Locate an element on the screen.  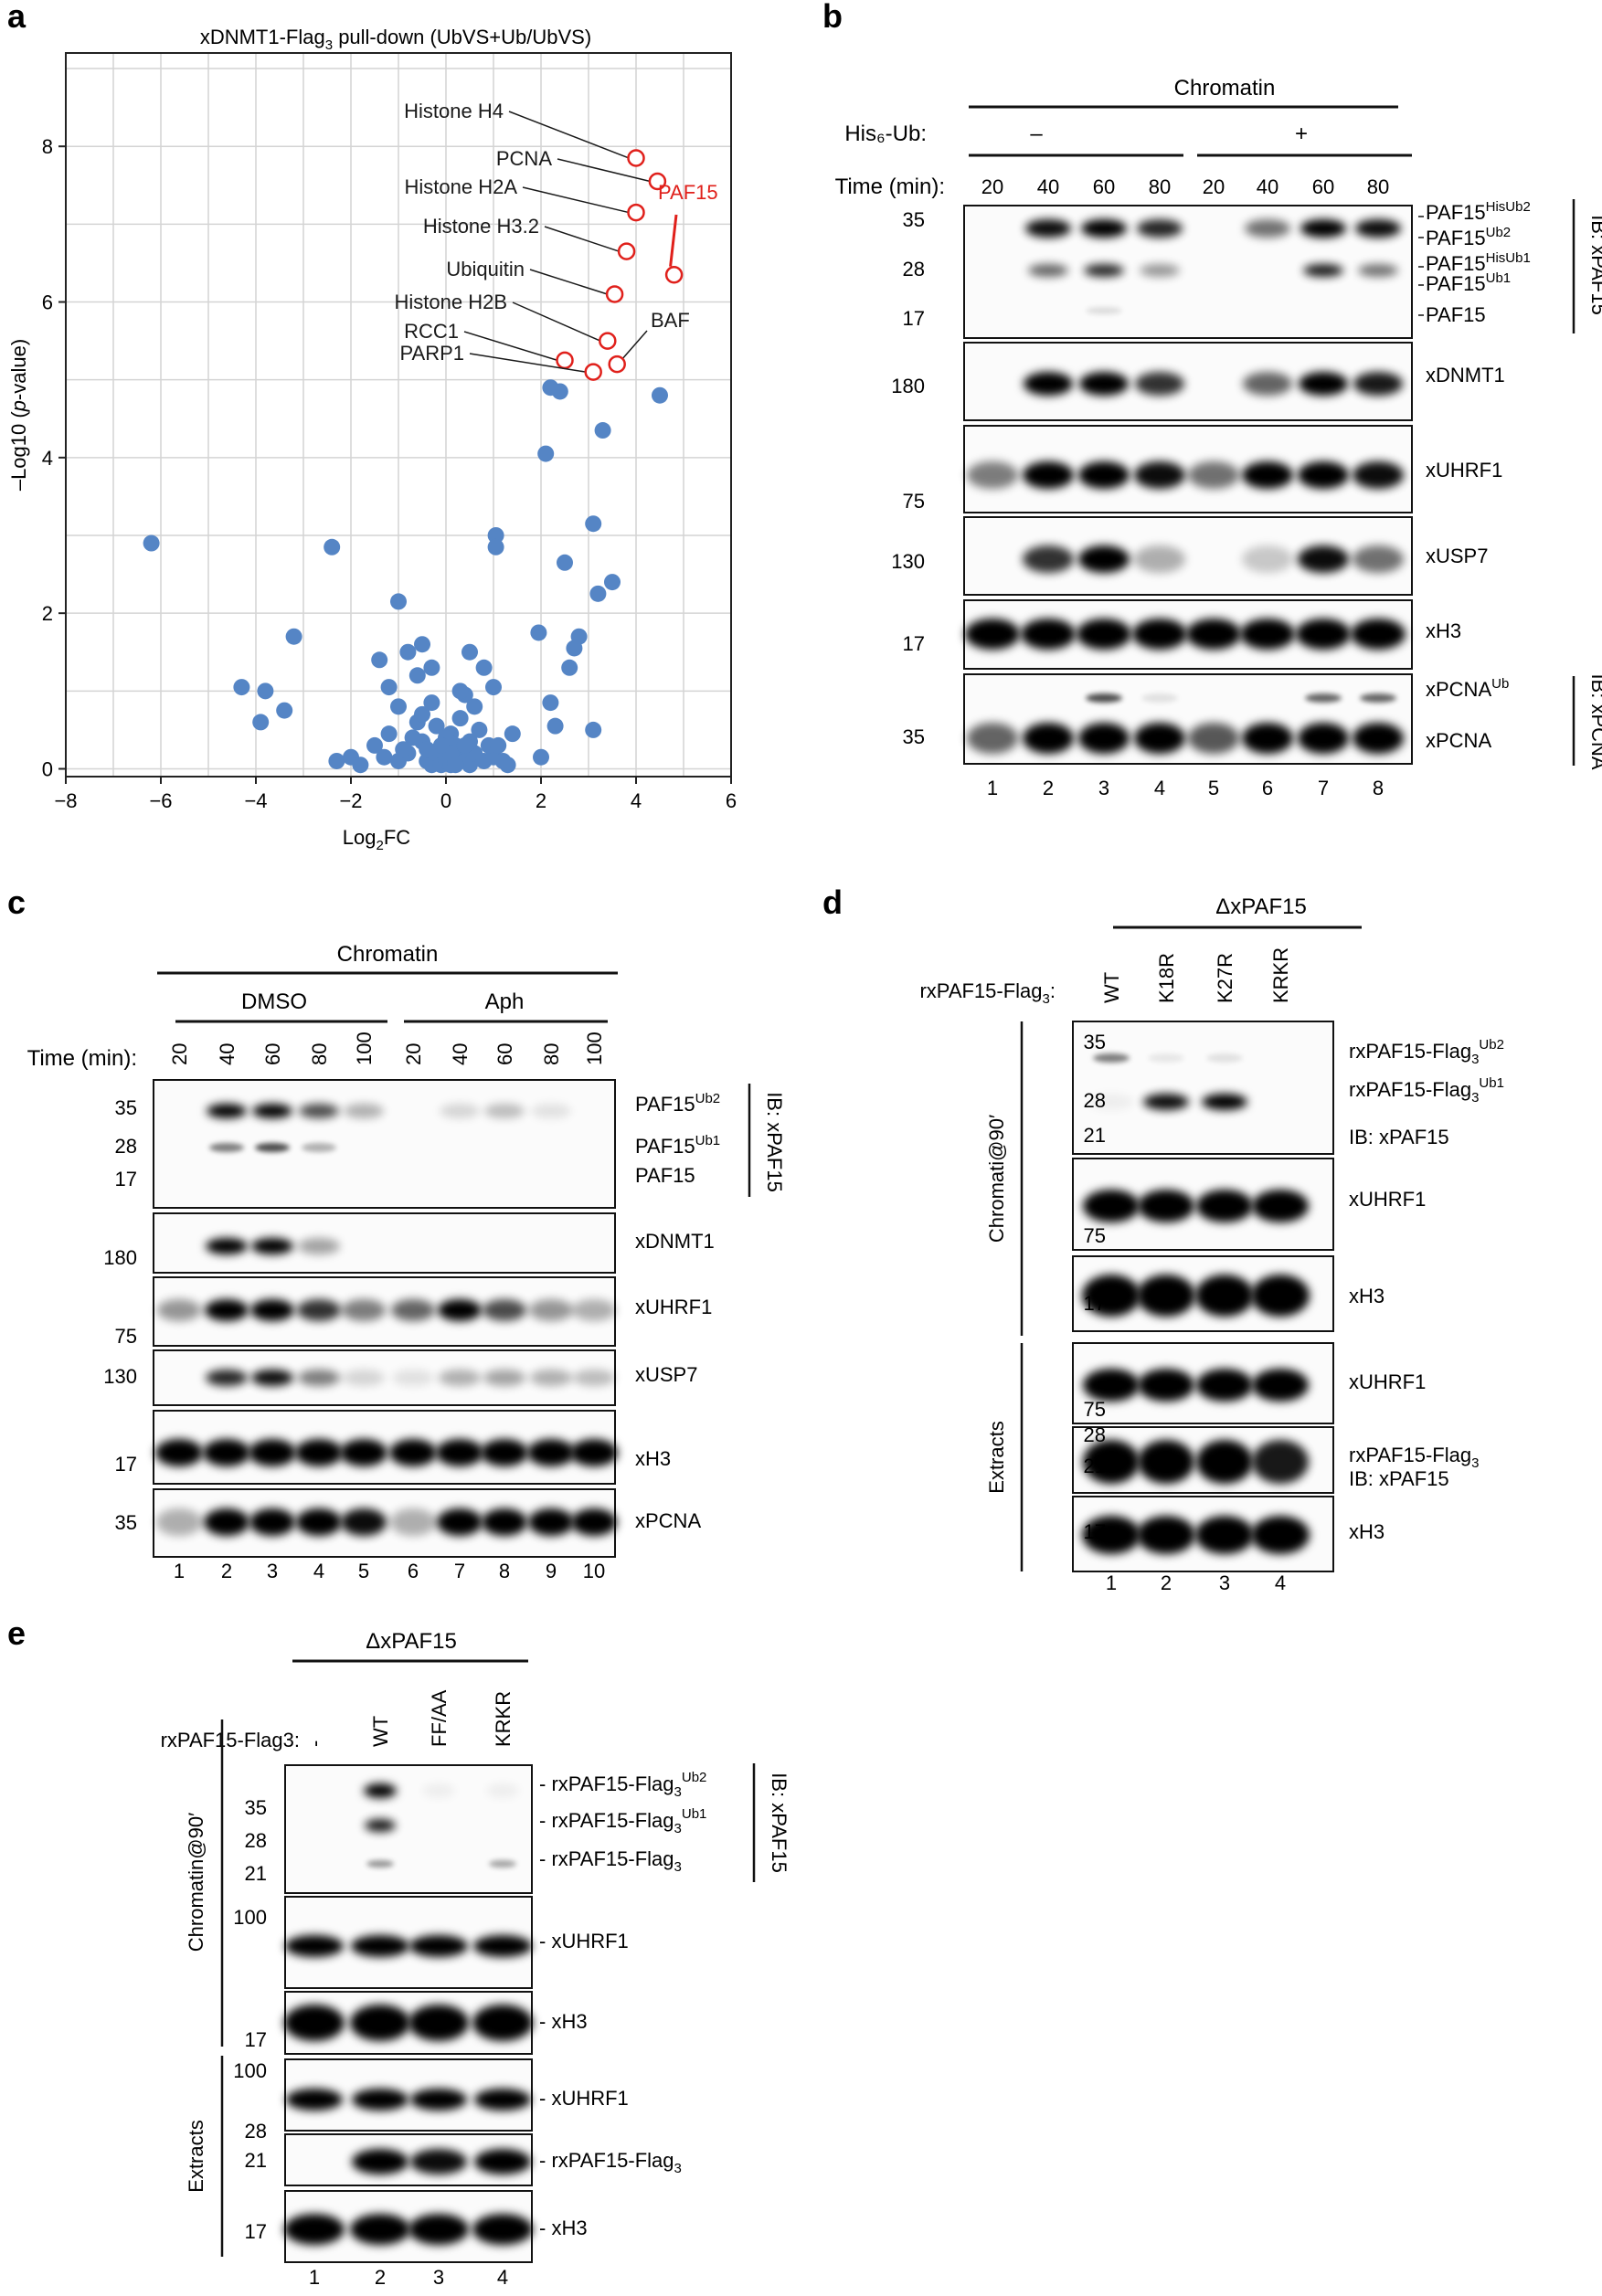
panel-label-d: d is located at coordinates (832, 902).